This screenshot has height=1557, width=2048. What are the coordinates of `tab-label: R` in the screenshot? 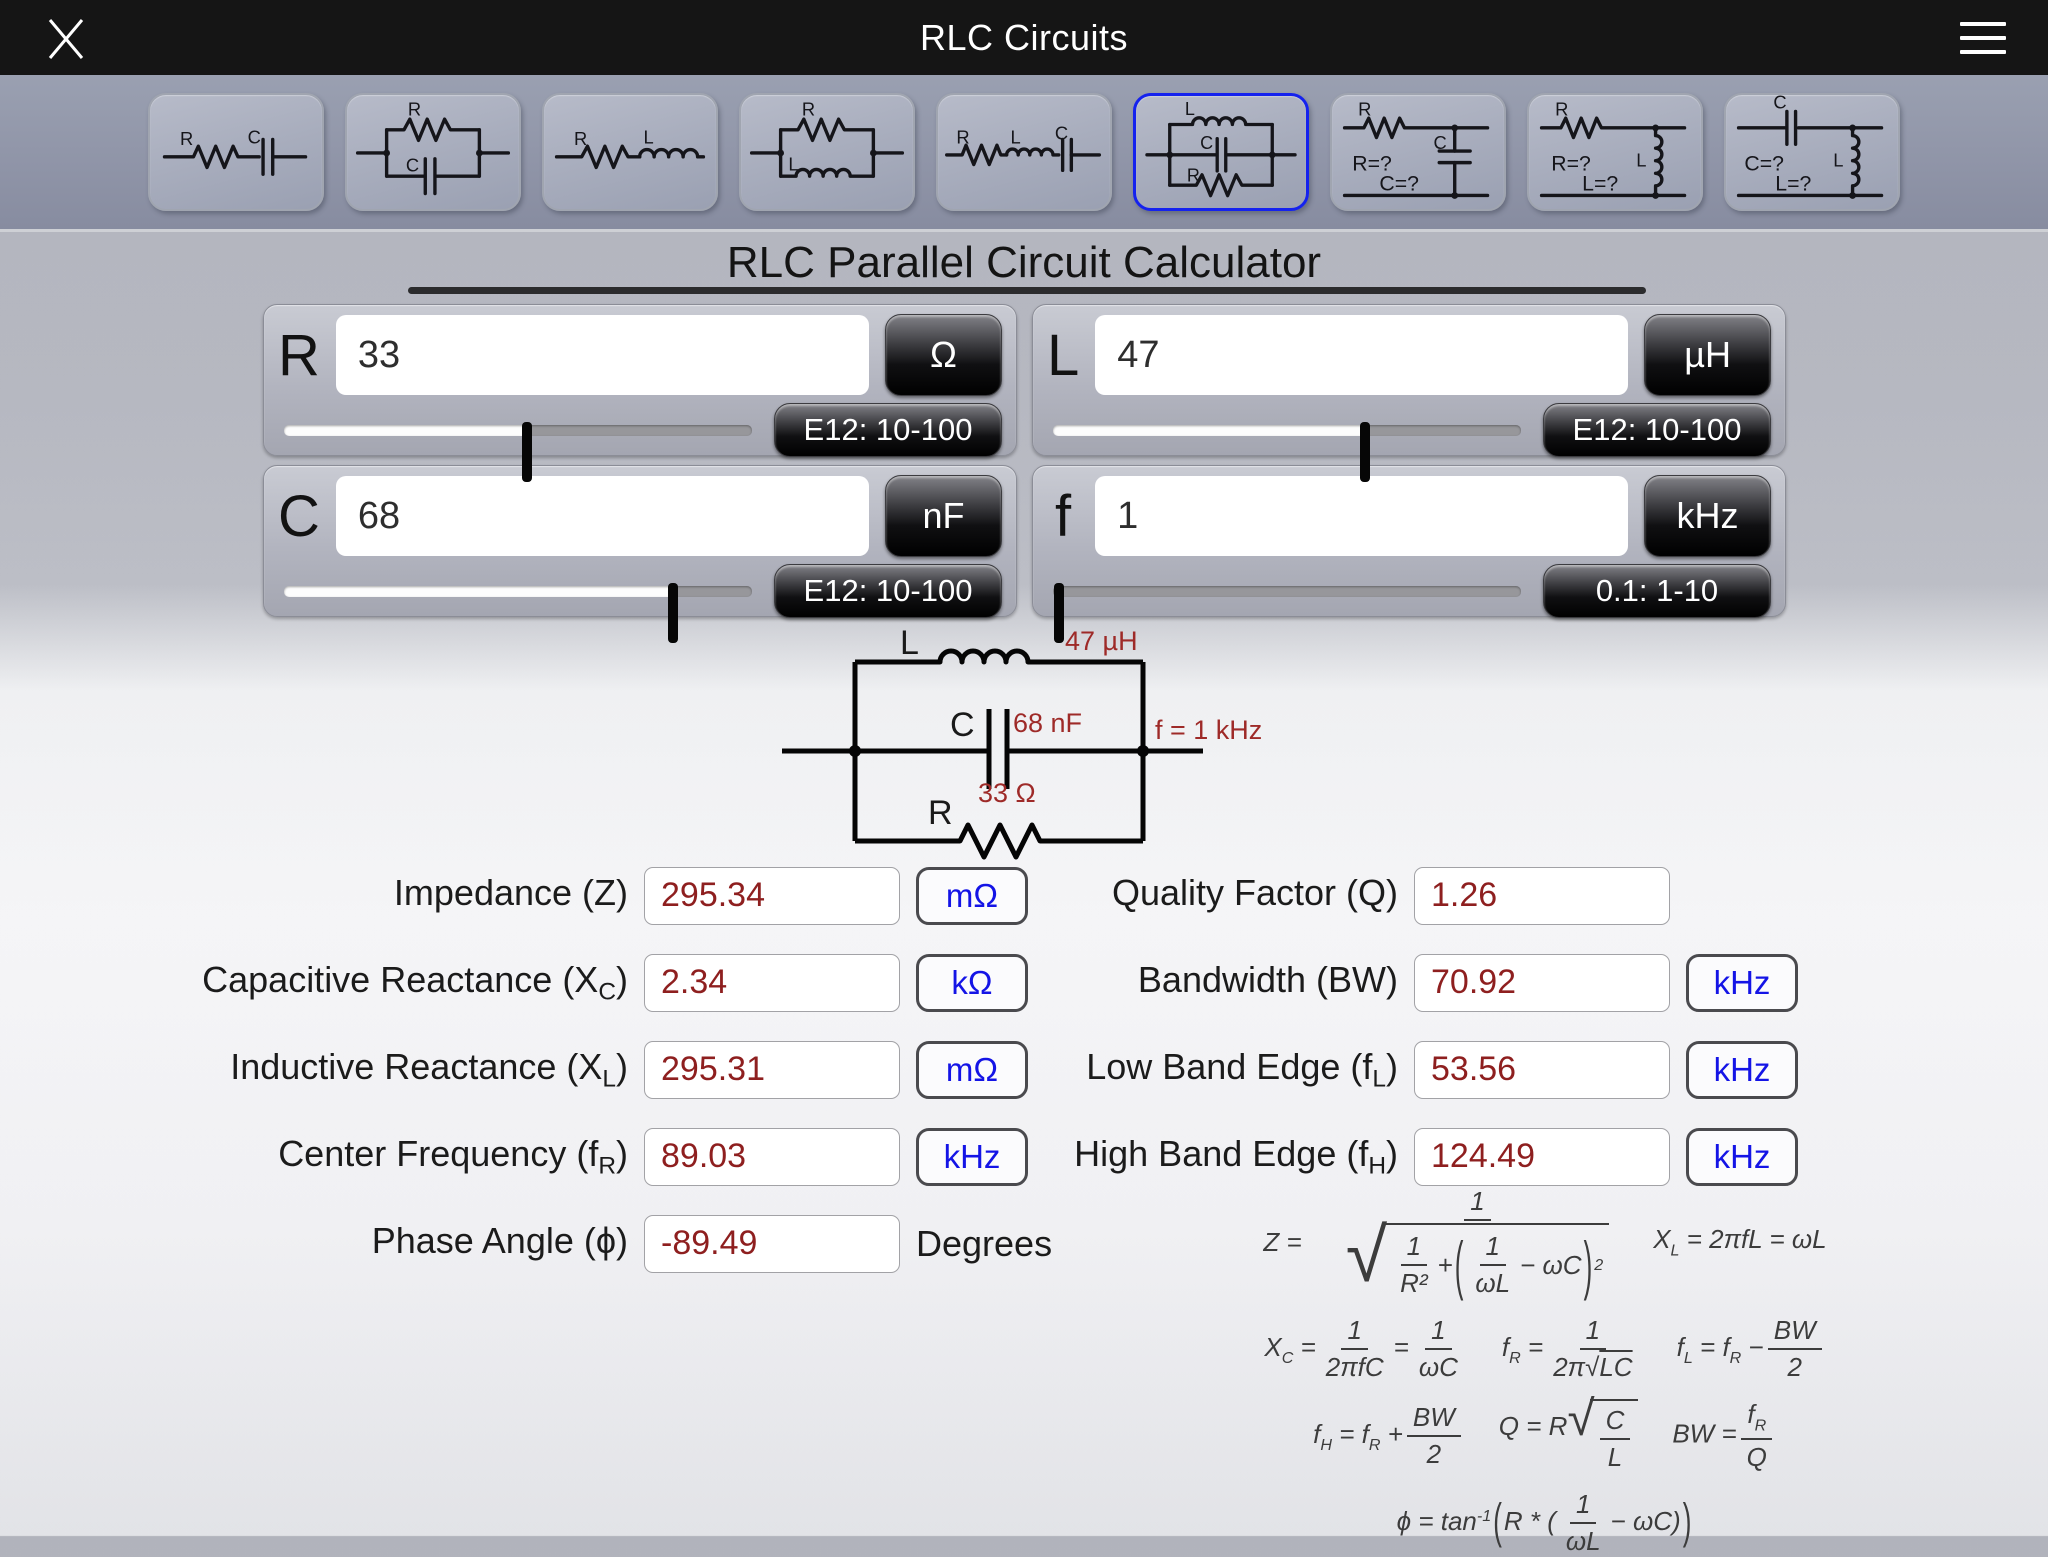 It's located at (186, 138).